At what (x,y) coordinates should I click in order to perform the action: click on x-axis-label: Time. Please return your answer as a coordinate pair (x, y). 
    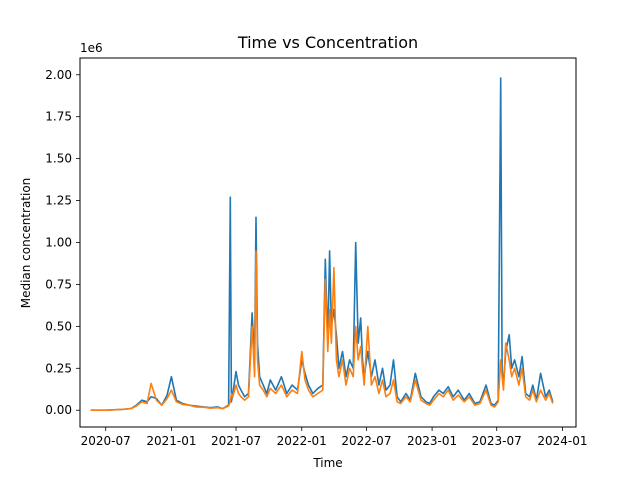
    Looking at the image, I should click on (327, 463).